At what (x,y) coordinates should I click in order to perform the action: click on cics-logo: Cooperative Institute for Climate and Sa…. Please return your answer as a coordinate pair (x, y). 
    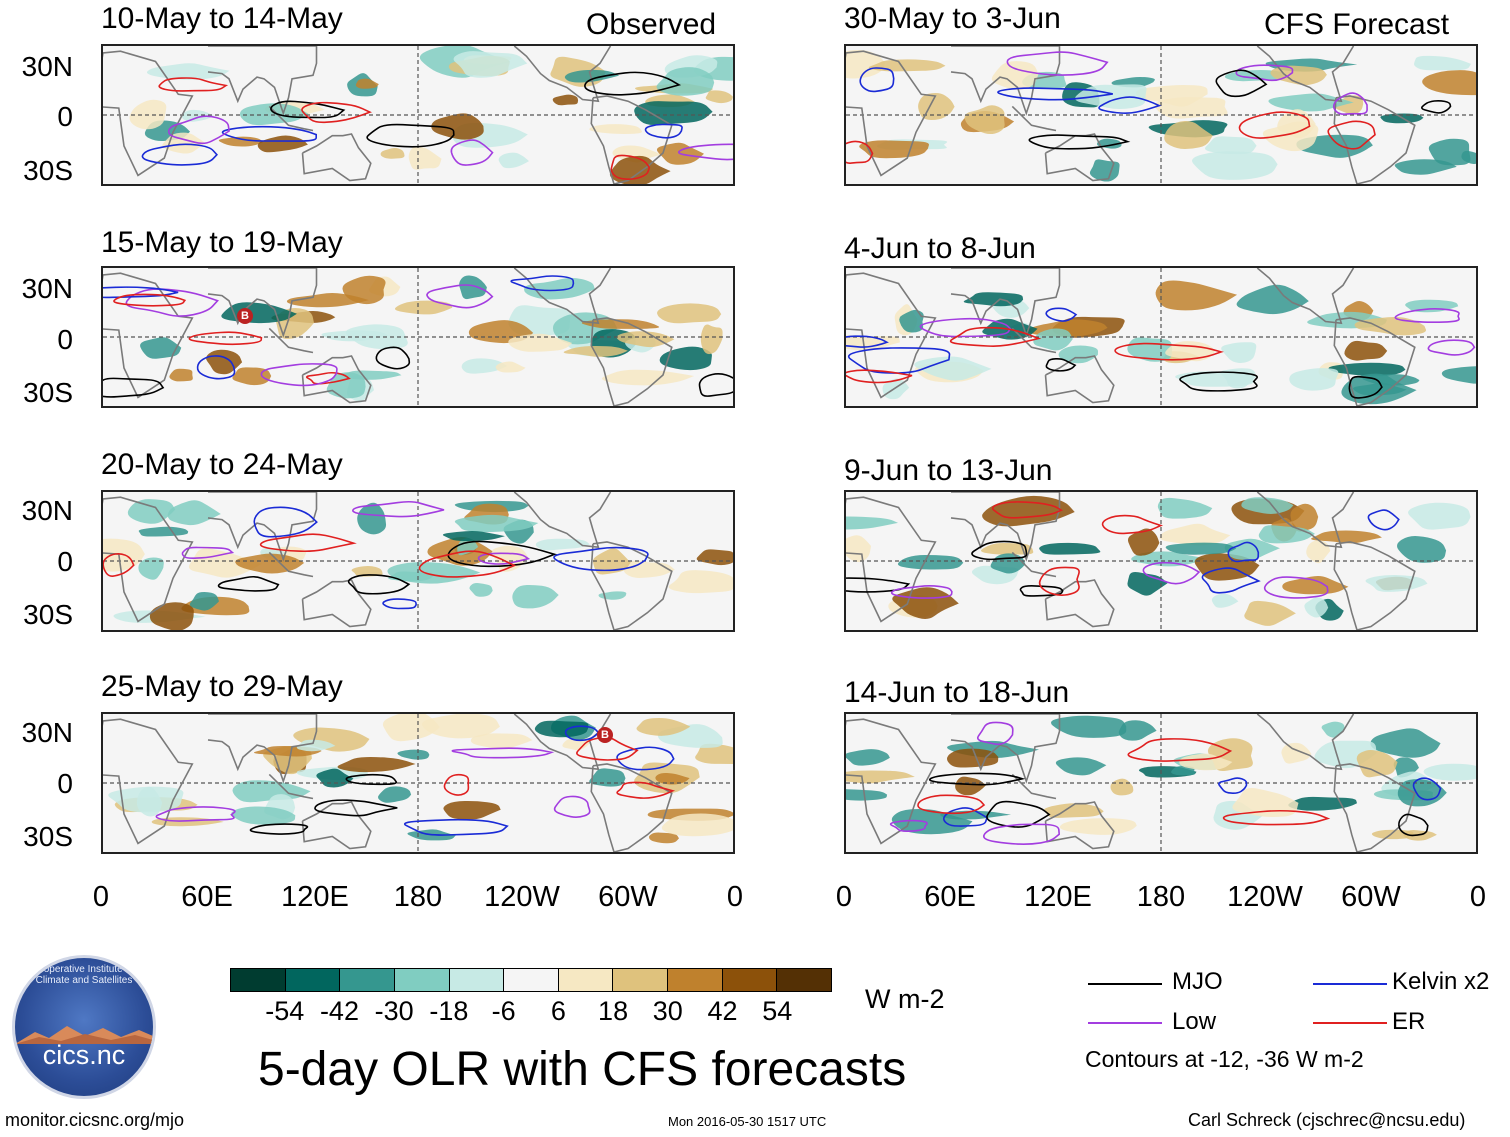
    Looking at the image, I should click on (84, 1027).